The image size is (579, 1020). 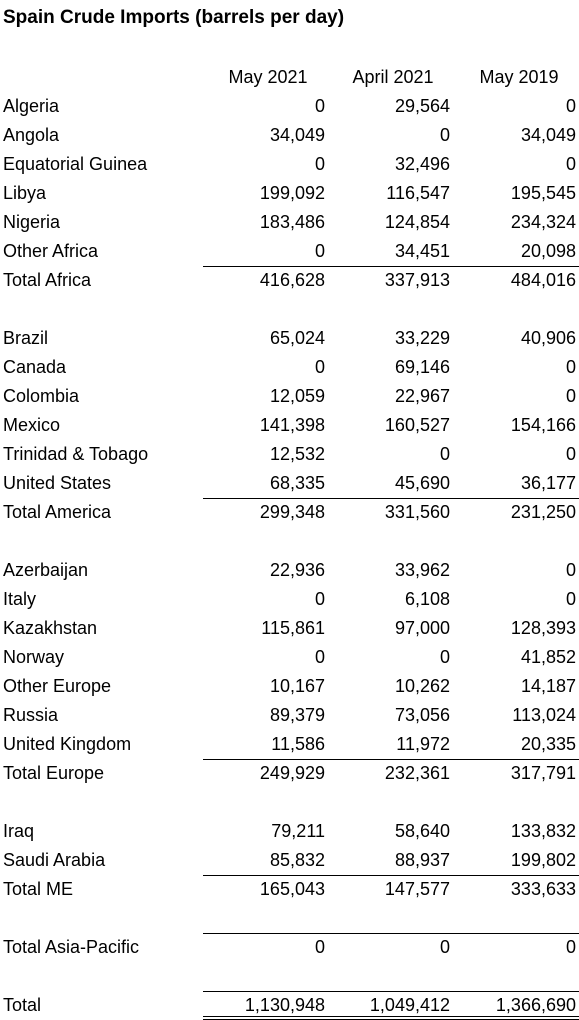 I want to click on row-value: 97,000, so click(x=422, y=628).